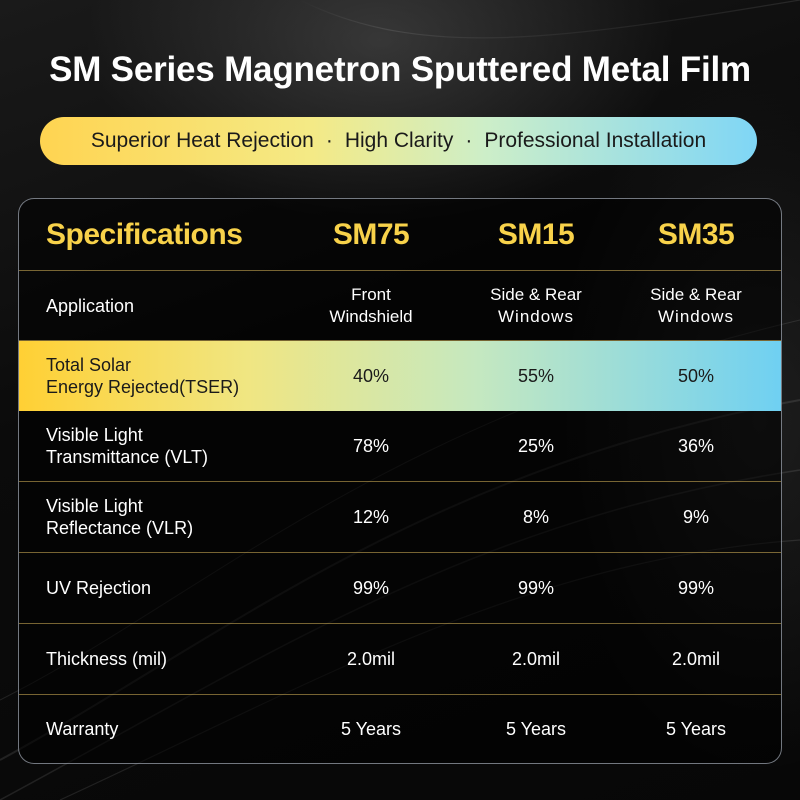 This screenshot has width=800, height=800. What do you see at coordinates (400, 588) in the screenshot?
I see `table-row-uv-rejection: UV Rejection 99% 99% 99%` at bounding box center [400, 588].